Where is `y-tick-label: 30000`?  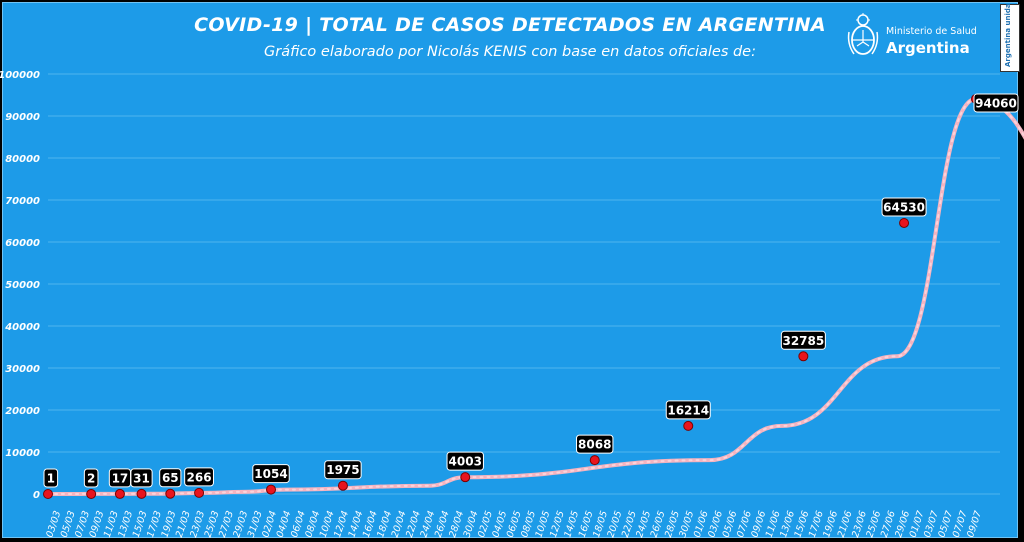
y-tick-label: 30000 is located at coordinates (22, 369).